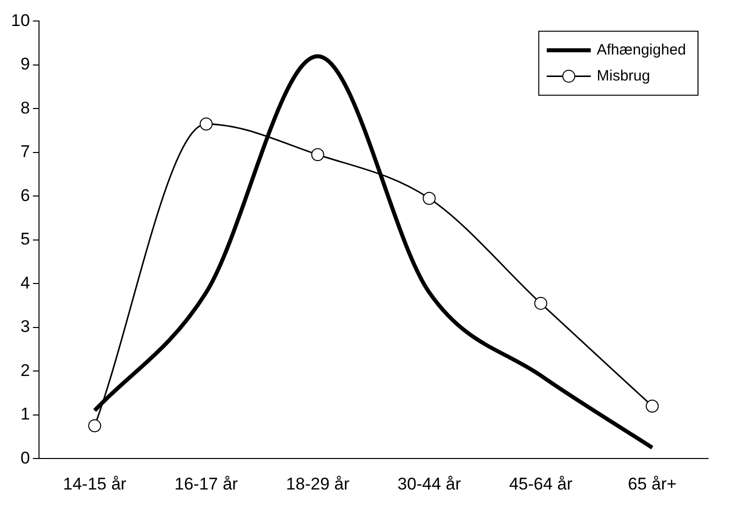  Describe the element at coordinates (430, 484) in the screenshot. I see `x-tick-label: 30-44 år` at that location.